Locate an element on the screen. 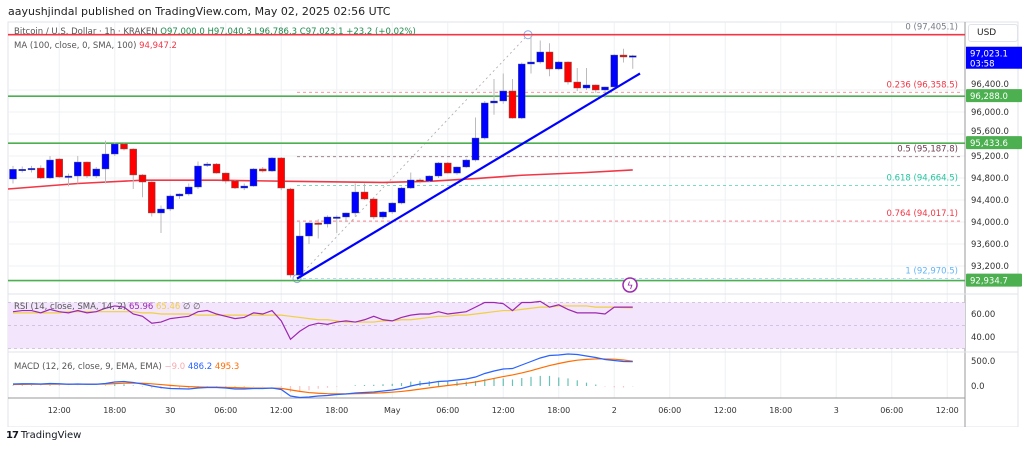  rsi-label: RSI (14, close, SMA, 14, 2) is located at coordinates (70, 307).